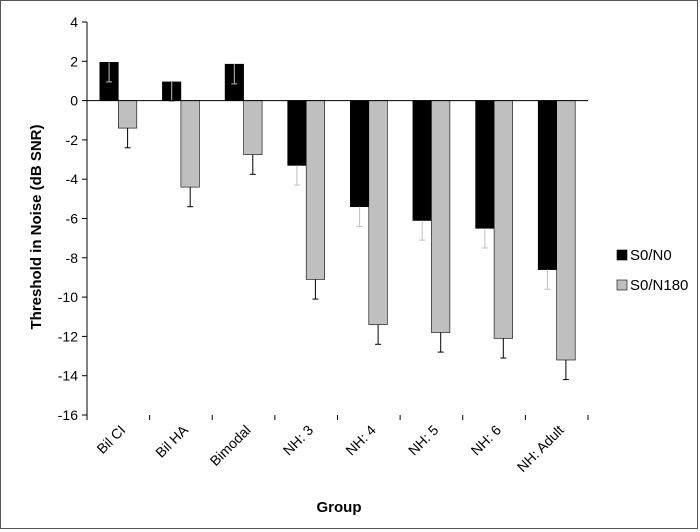 The image size is (700, 532). Describe the element at coordinates (622, 255) in the screenshot. I see `legend-swatch-s0-n0` at that location.